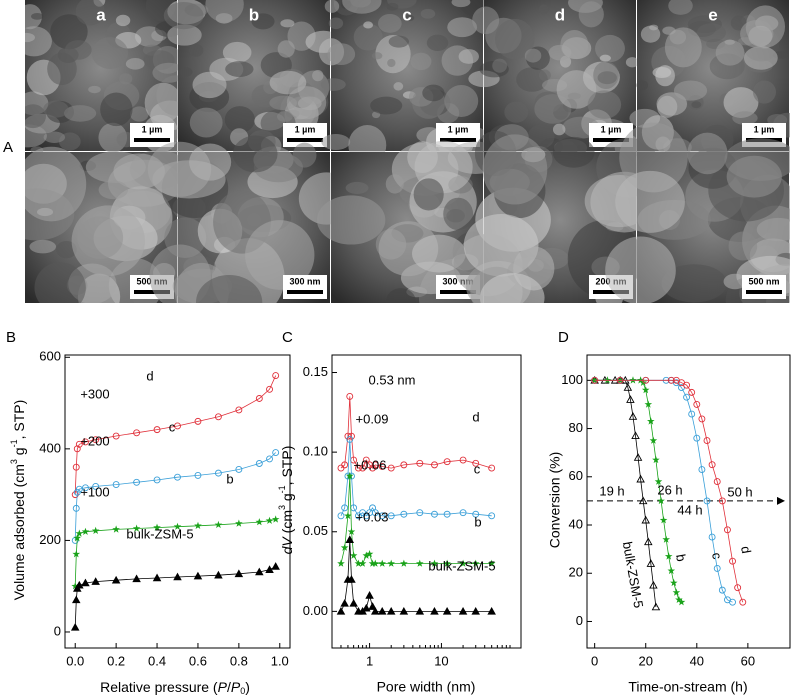 Image resolution: width=794 pixels, height=698 pixels. What do you see at coordinates (576, 475) in the screenshot?
I see `y-tick-label: 60` at bounding box center [576, 475].